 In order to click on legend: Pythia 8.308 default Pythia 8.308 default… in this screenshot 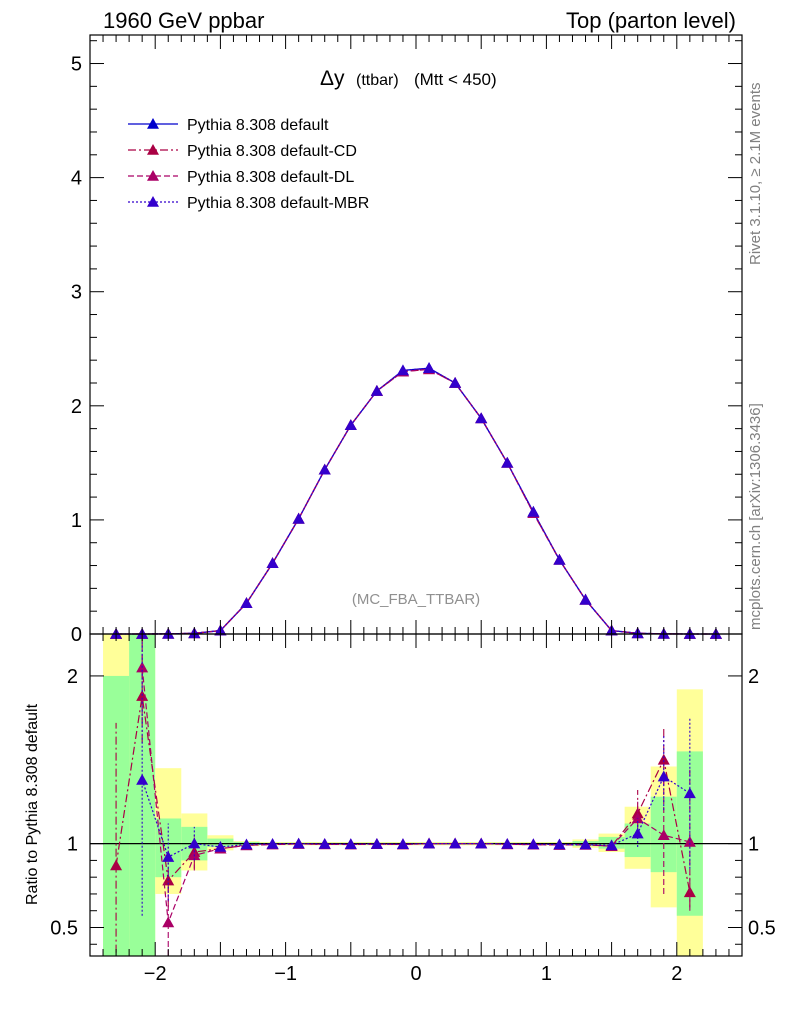, I will do `click(248, 164)`.